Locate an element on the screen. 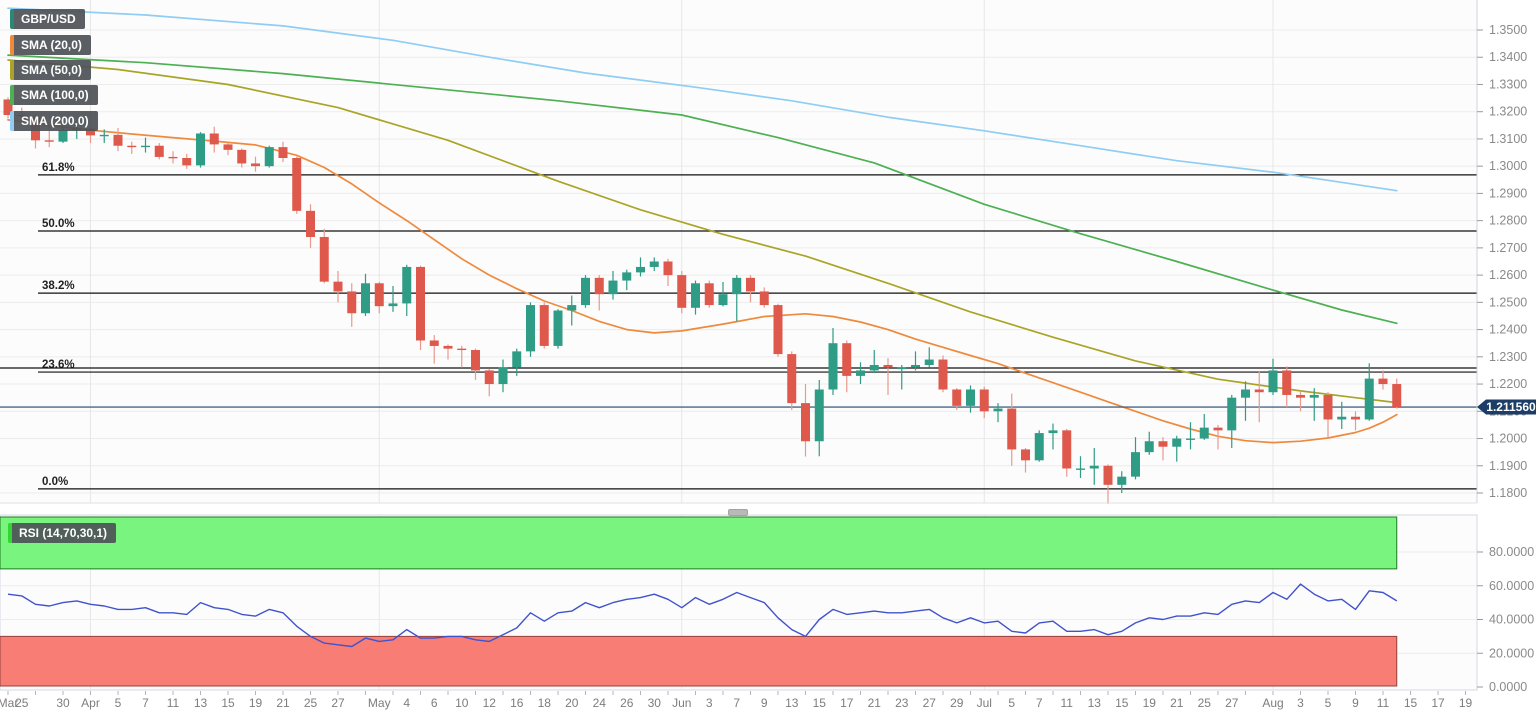 The image size is (1536, 712). current-price-tag: 1.211560 is located at coordinates (1506, 407).